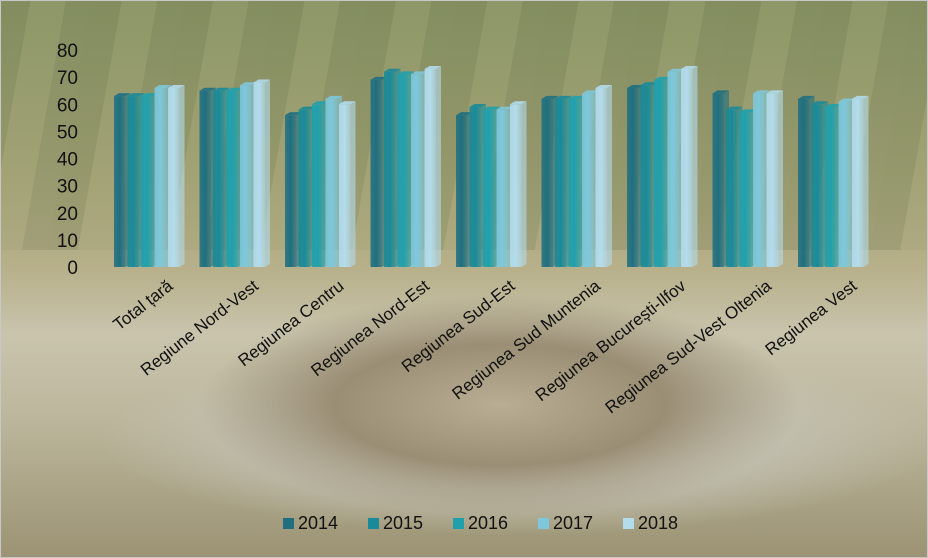  Describe the element at coordinates (658, 523) in the screenshot. I see `legend-label: 2018` at that location.